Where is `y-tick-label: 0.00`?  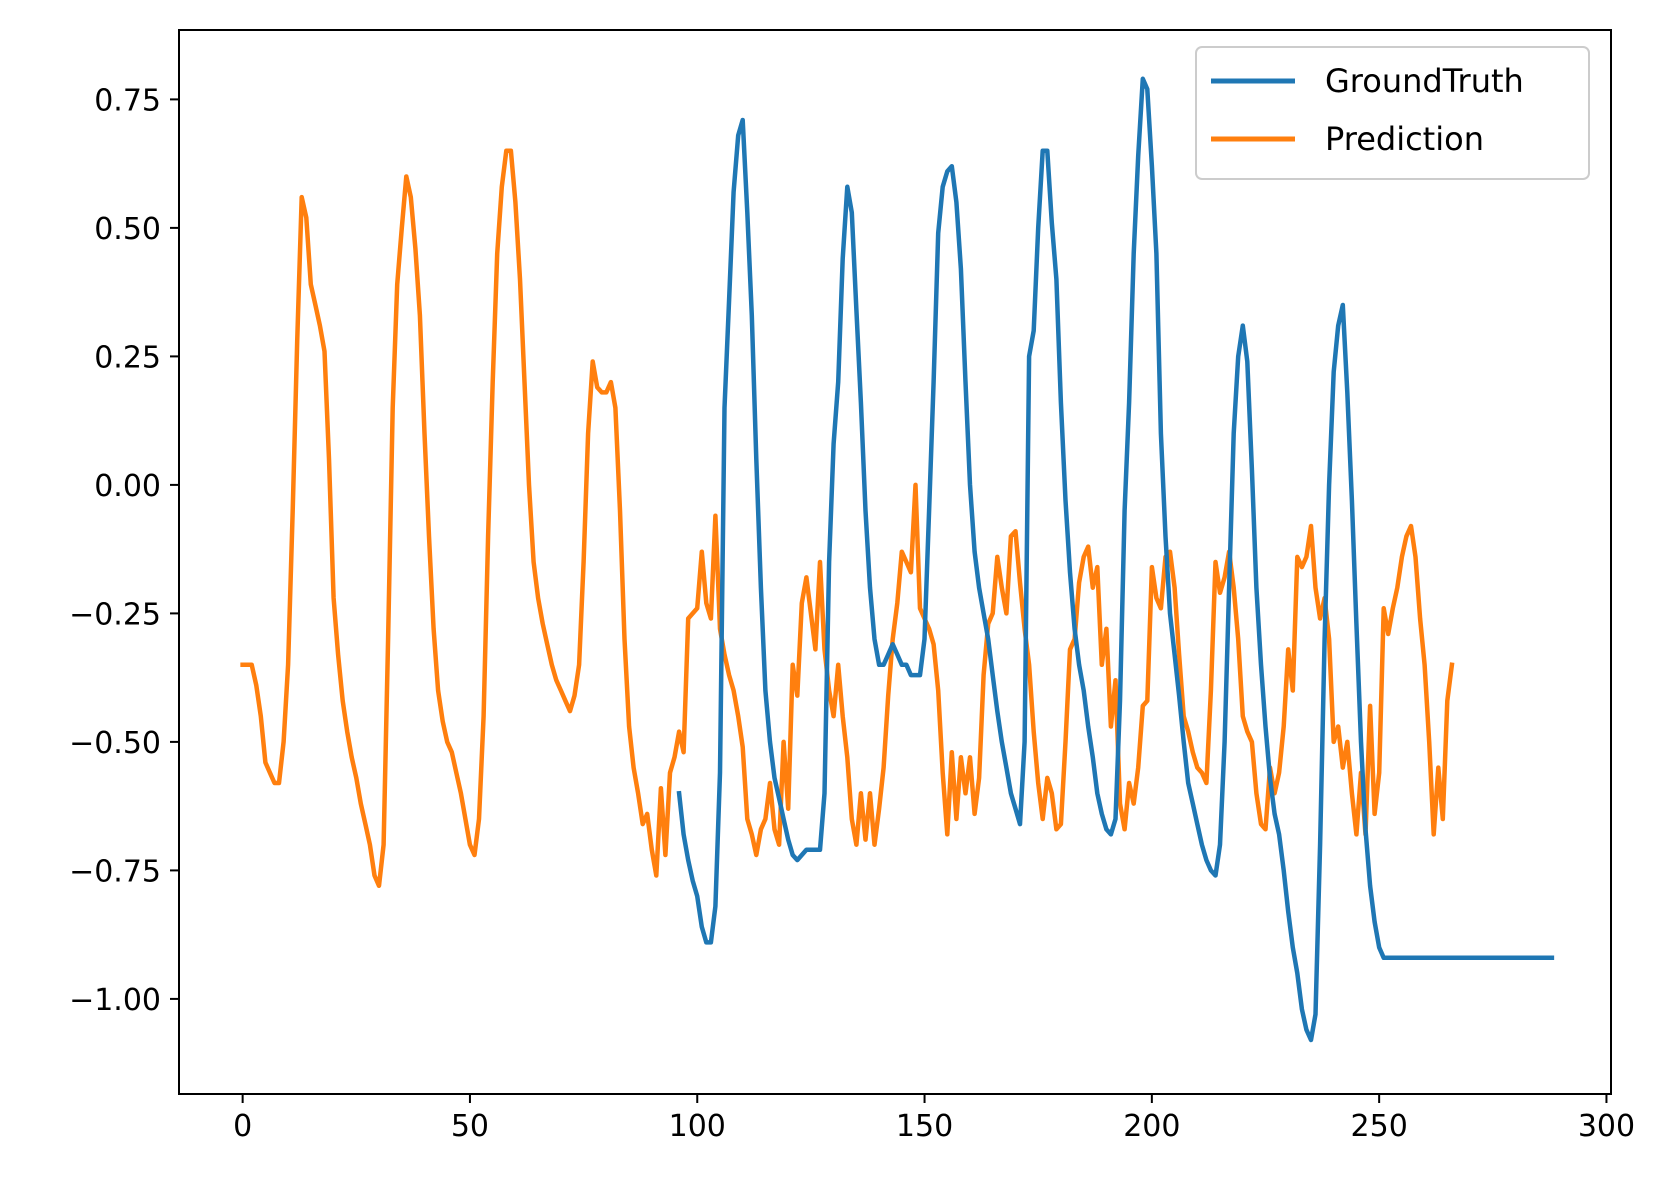
y-tick-label: 0.00 is located at coordinates (127, 486).